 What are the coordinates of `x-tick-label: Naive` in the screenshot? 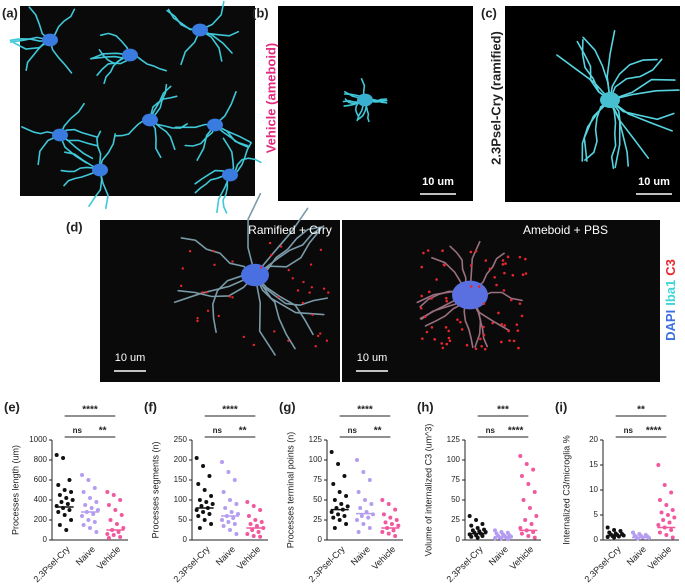 It's located at (360, 555).